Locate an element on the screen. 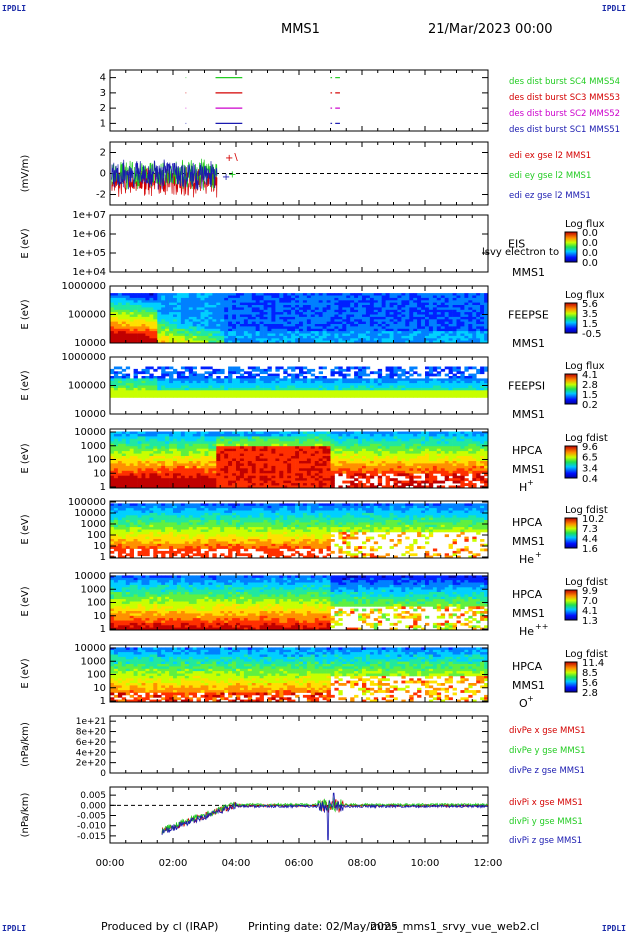 Image resolution: width=630 pixels, height=934 pixels. edi-marker: + is located at coordinates (229, 158).